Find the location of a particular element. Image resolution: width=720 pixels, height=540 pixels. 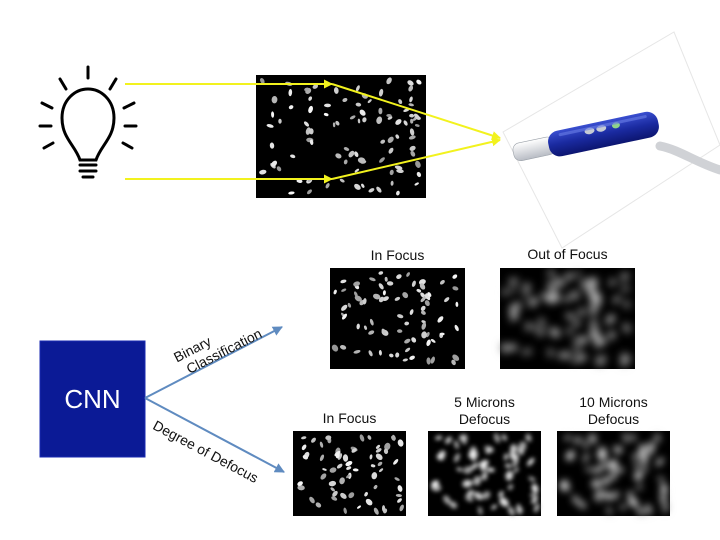

defocus-0-image is located at coordinates (349, 473).